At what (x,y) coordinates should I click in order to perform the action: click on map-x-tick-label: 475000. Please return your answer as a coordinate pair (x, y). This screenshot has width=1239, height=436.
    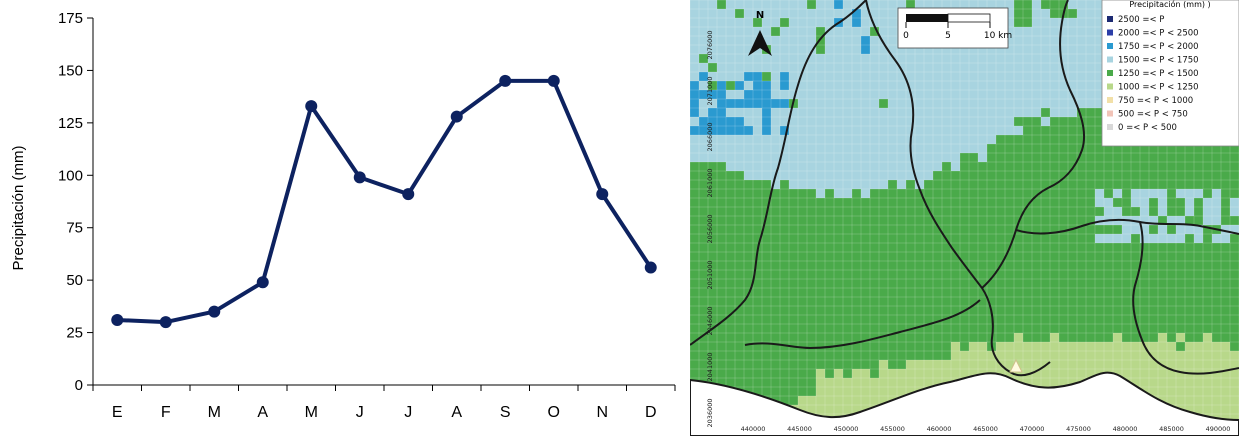
    Looking at the image, I should click on (1078, 429).